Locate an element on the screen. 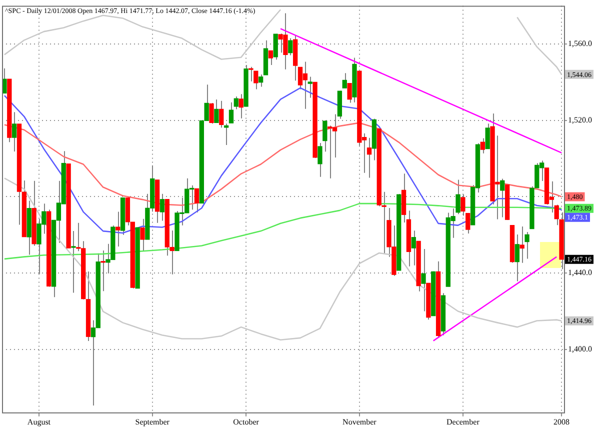 This screenshot has width=600, height=428. x-tick-label: September is located at coordinates (152, 421).